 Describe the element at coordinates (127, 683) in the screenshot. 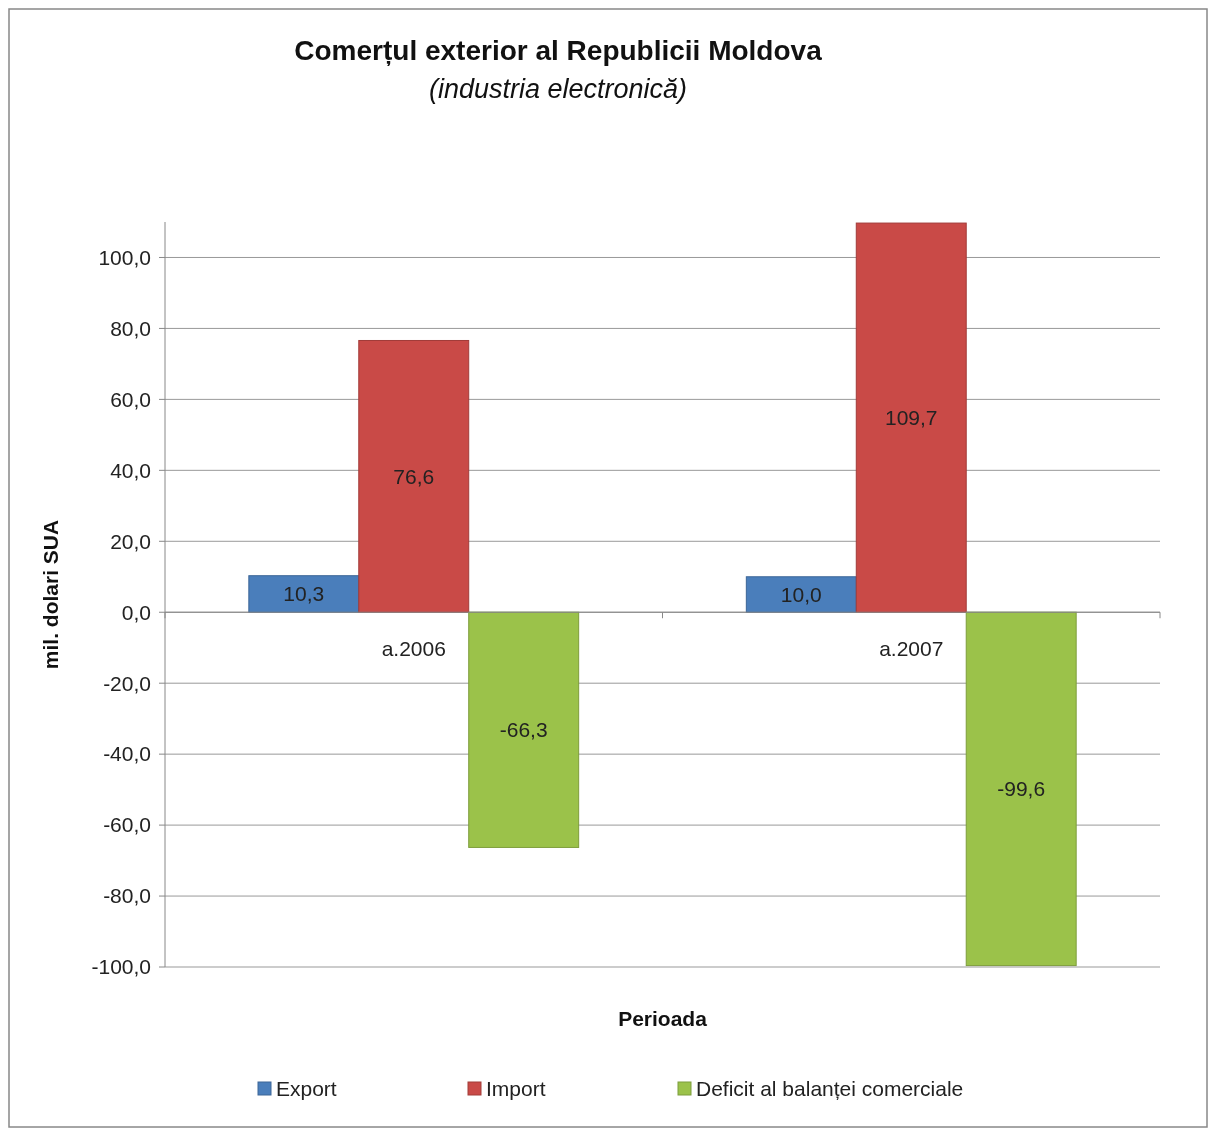

I see `y-tick-label: -20,0` at that location.